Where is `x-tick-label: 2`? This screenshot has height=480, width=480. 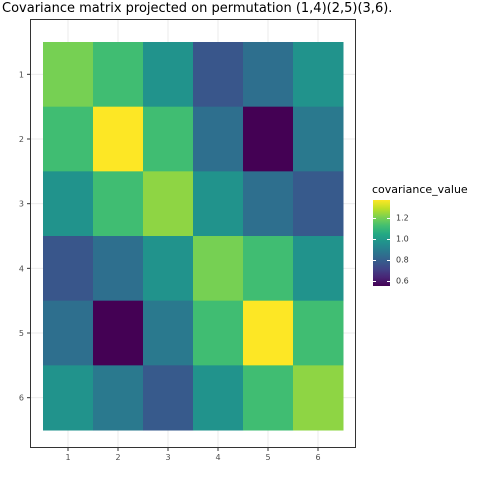 x-tick-label: 2 is located at coordinates (117, 457).